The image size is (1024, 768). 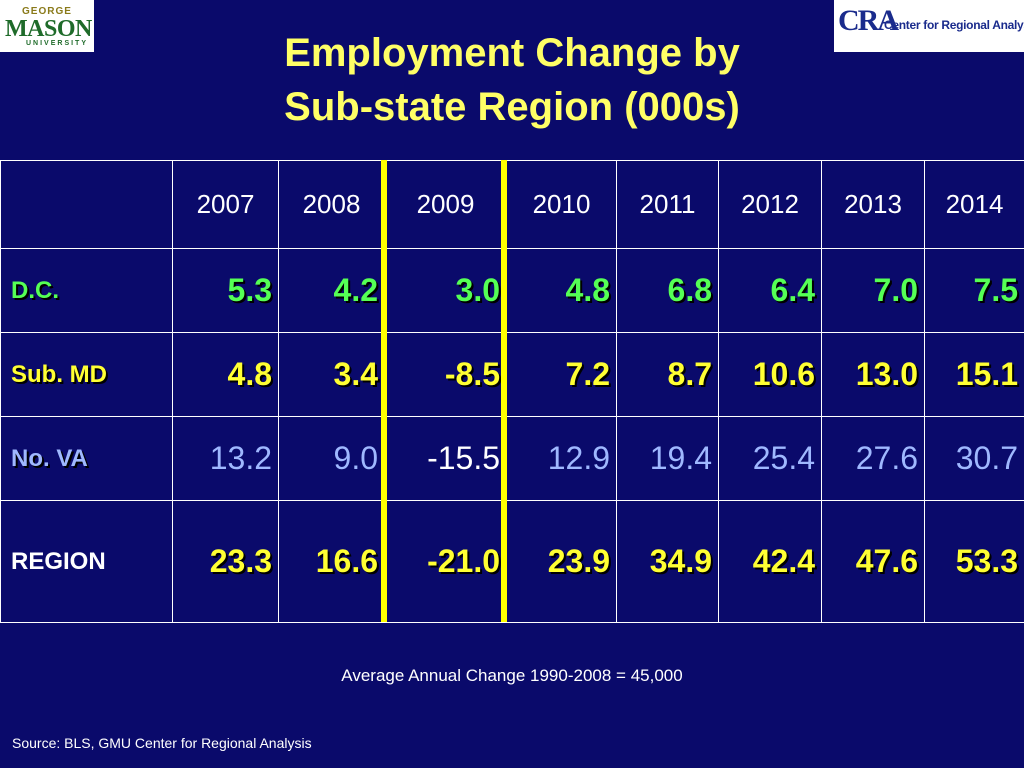 What do you see at coordinates (47, 11) in the screenshot?
I see `logo-top-text: GEORGE` at bounding box center [47, 11].